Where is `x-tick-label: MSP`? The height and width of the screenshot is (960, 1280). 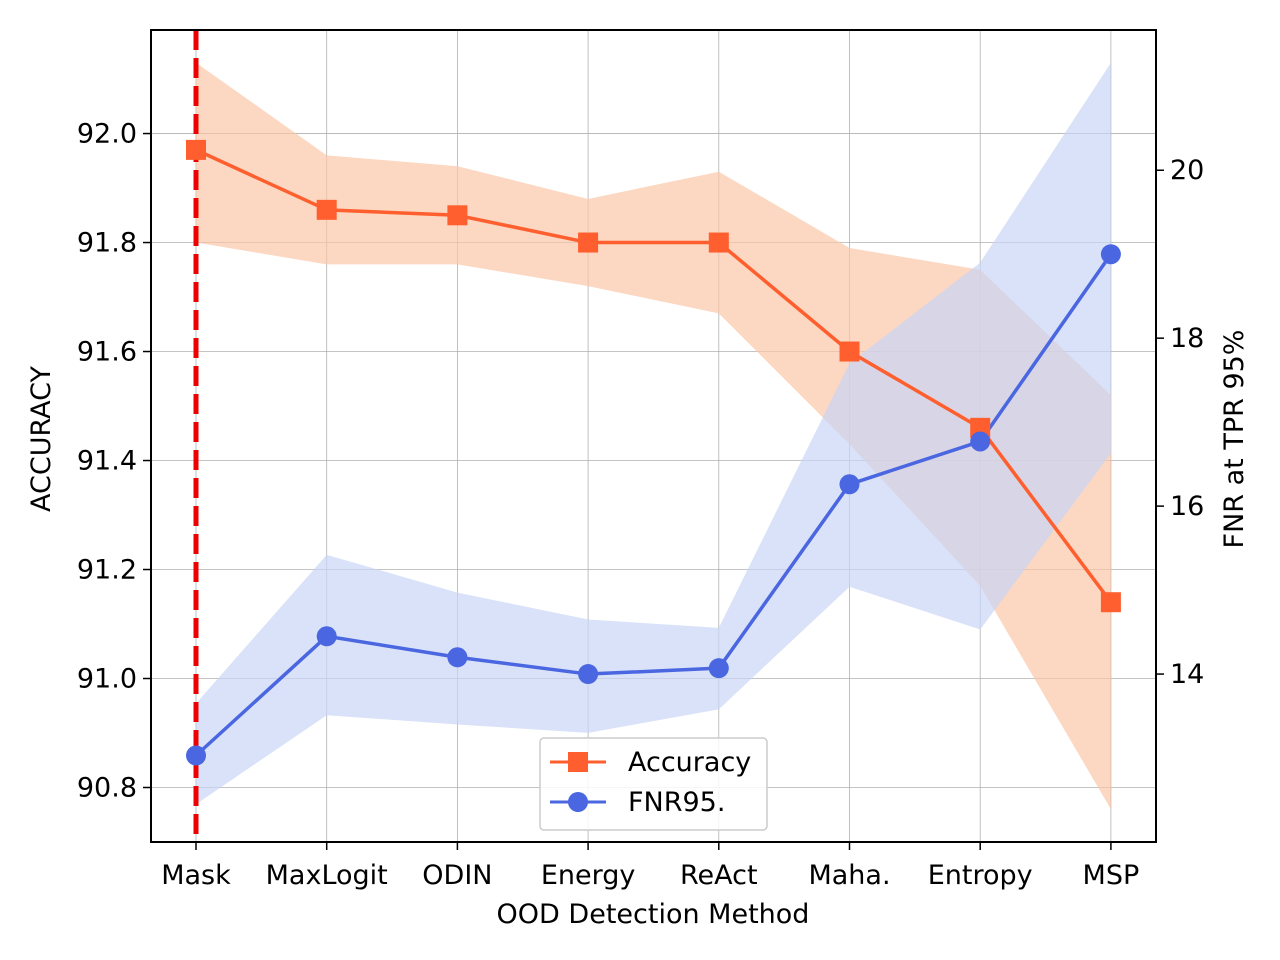
x-tick-label: MSP is located at coordinates (1111, 875).